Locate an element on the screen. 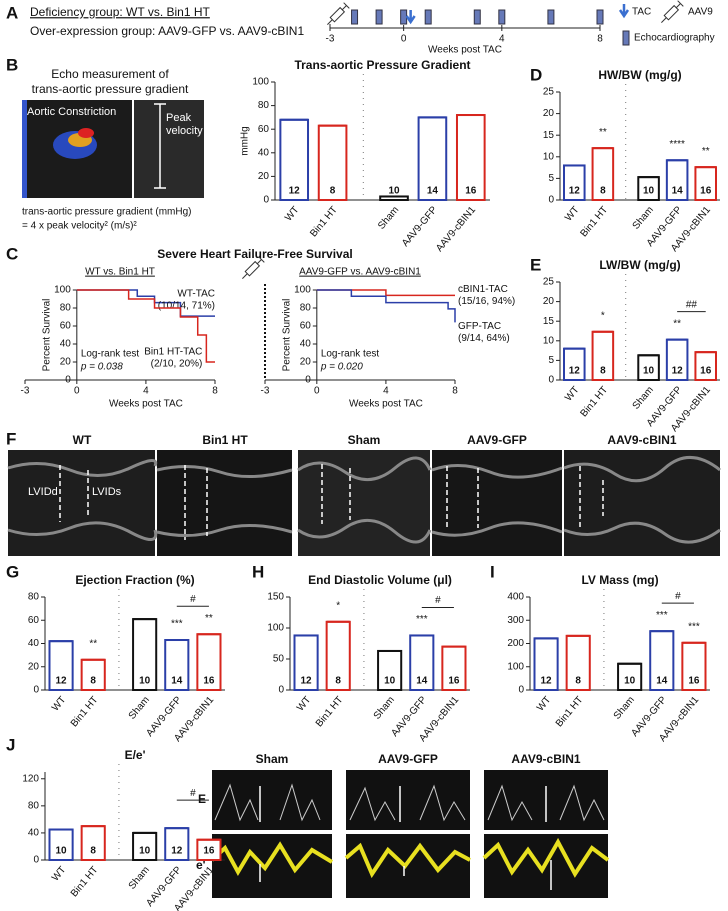  chart-title: LV Mass (mg) is located at coordinates (619, 580).